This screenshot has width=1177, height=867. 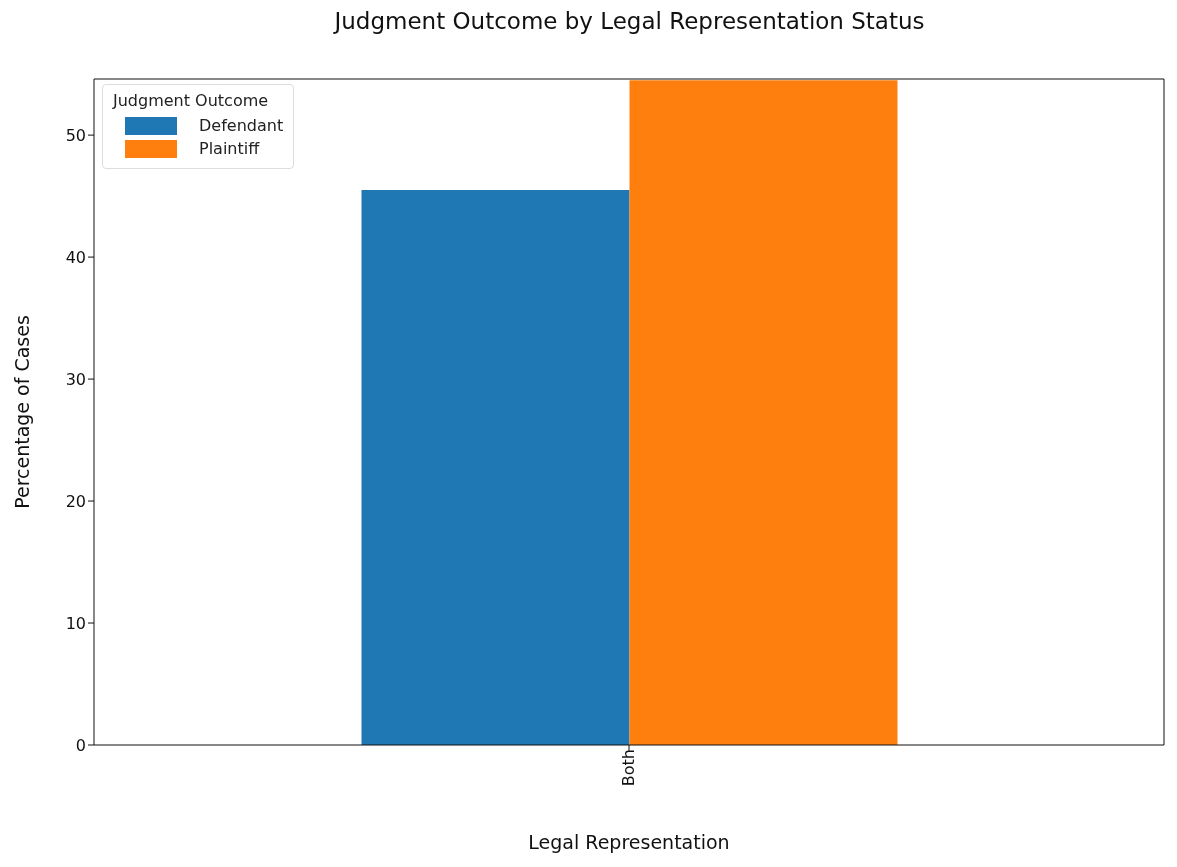 I want to click on y-axis-title: Percentage of Cases, so click(x=21, y=412).